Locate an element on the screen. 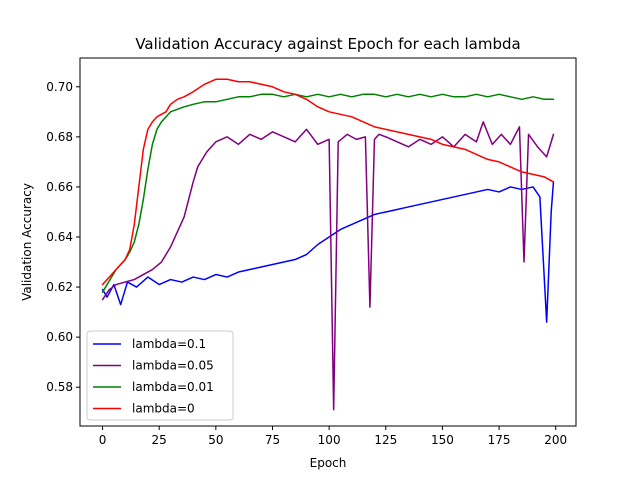 The image size is (640, 480). x-tick-label: 50 is located at coordinates (215, 440).